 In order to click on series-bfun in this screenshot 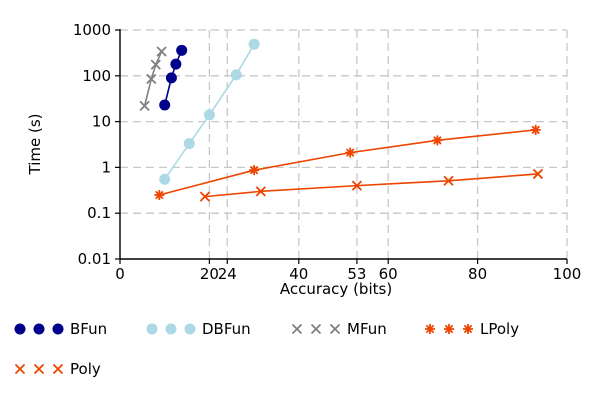, I will do `click(173, 77)`.